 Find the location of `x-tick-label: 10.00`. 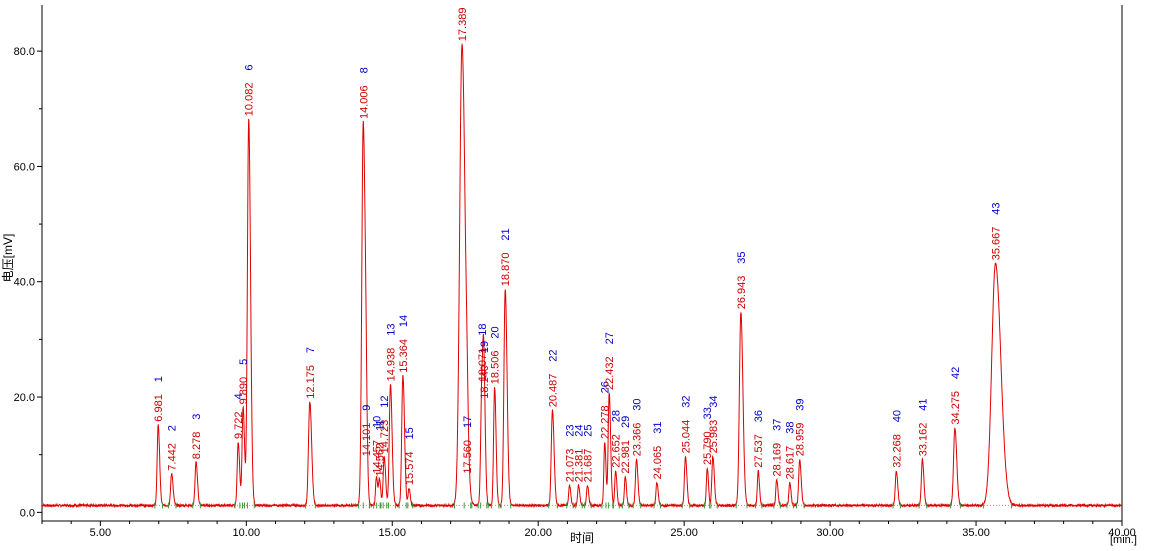

x-tick-label: 10.00 is located at coordinates (247, 533).